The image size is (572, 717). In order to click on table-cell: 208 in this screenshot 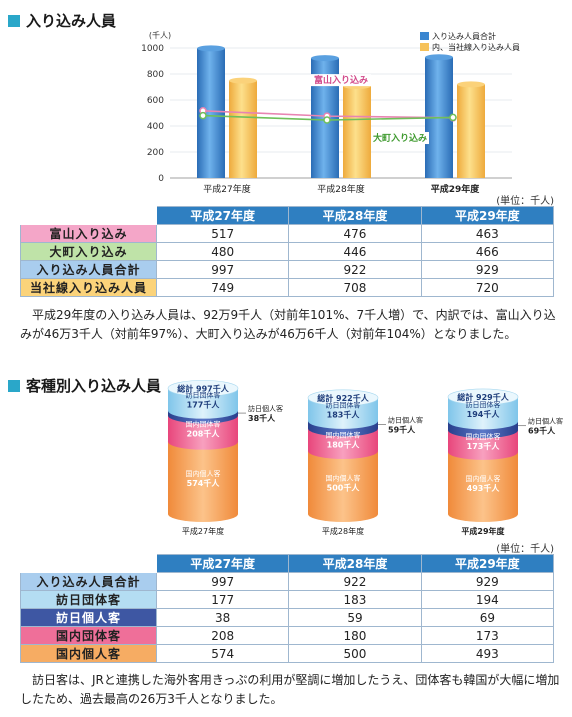, I will do `click(222, 635)`.